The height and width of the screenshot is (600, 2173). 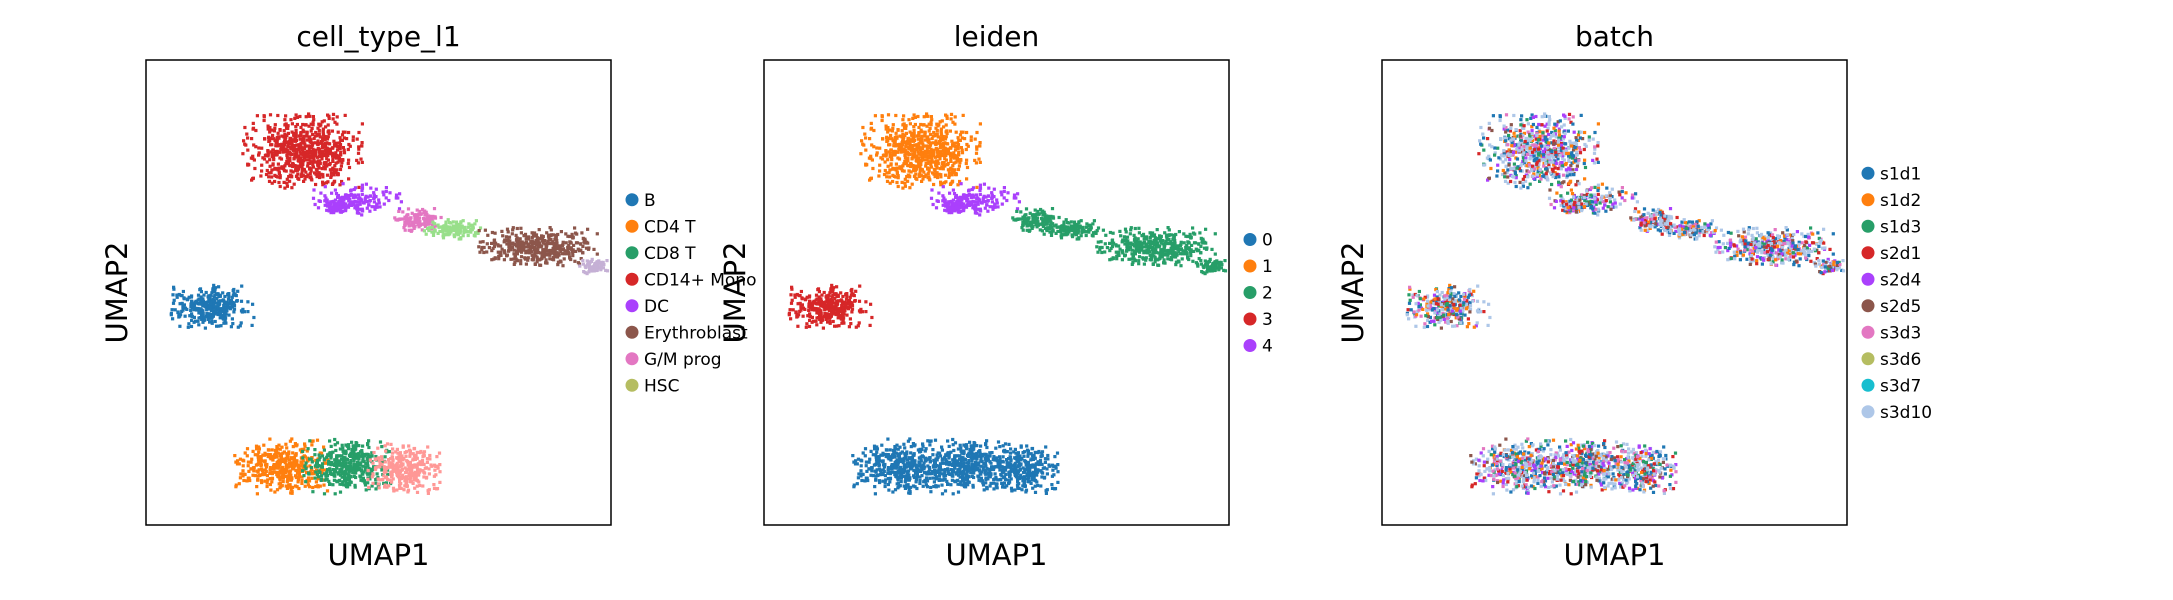 What do you see at coordinates (632, 226) in the screenshot?
I see `legend-marker-cd4-t` at bounding box center [632, 226].